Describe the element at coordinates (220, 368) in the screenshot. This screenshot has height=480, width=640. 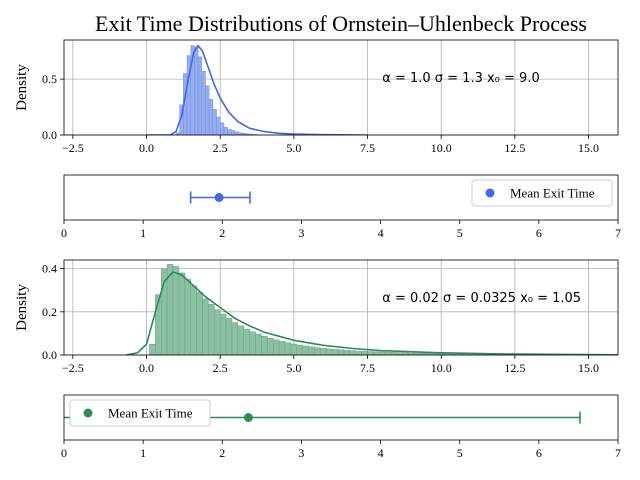
I see `x-tick-label: 2.5` at that location.